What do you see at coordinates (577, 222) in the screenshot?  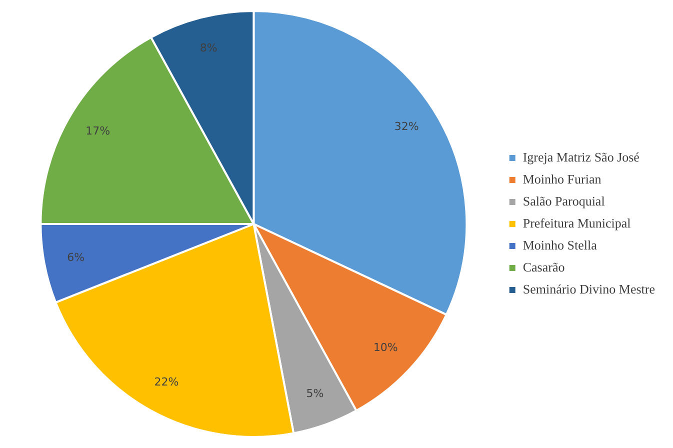 I see `legend-label: Prefeitura Municipal` at bounding box center [577, 222].